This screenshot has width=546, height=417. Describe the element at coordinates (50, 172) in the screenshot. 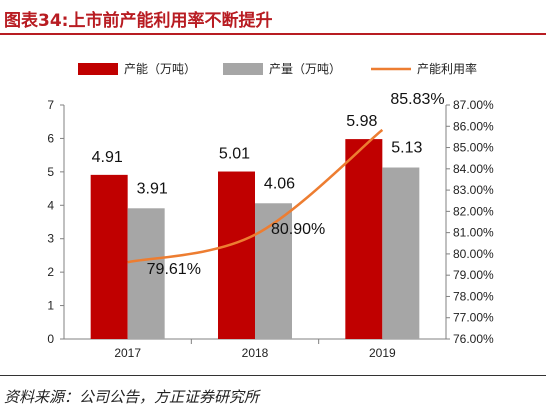

I see `left-tick-label: 5` at that location.